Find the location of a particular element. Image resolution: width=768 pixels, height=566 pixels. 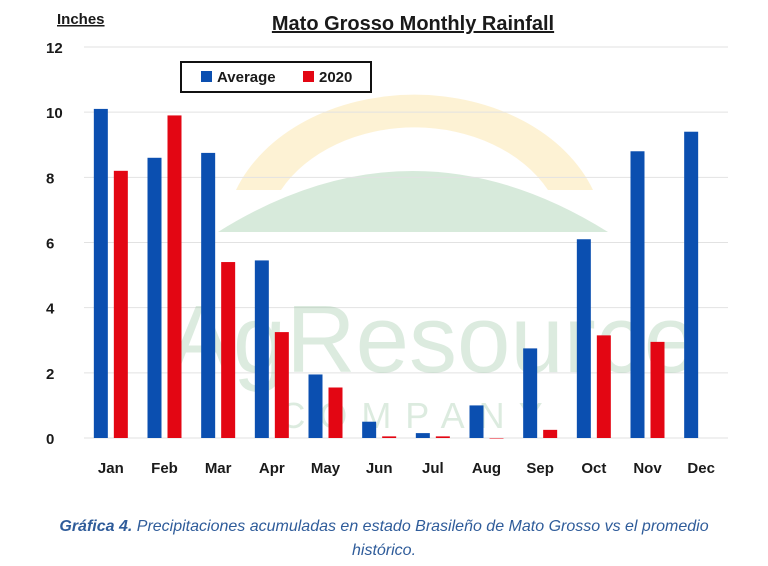

y-tick-label: 2 is located at coordinates (50, 374).